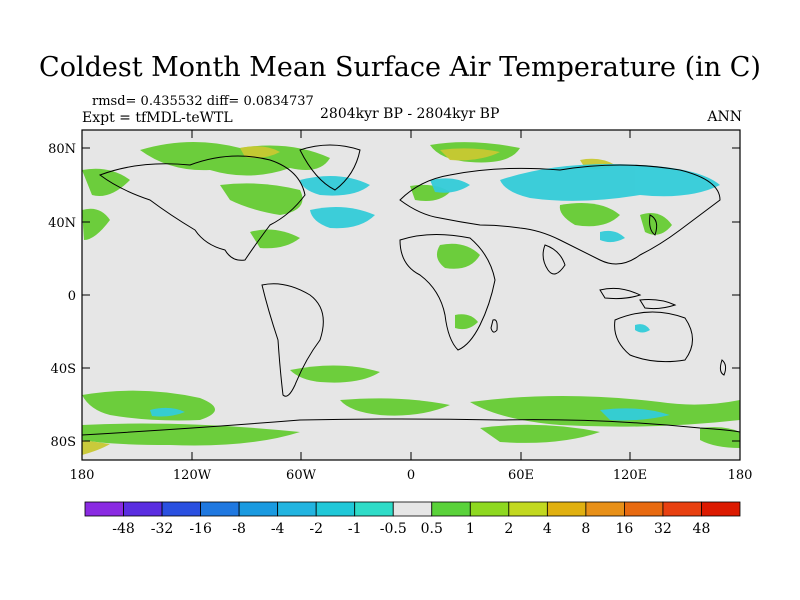 This screenshot has height=600, width=800. I want to click on lon-label-0: 0, so click(411, 475).